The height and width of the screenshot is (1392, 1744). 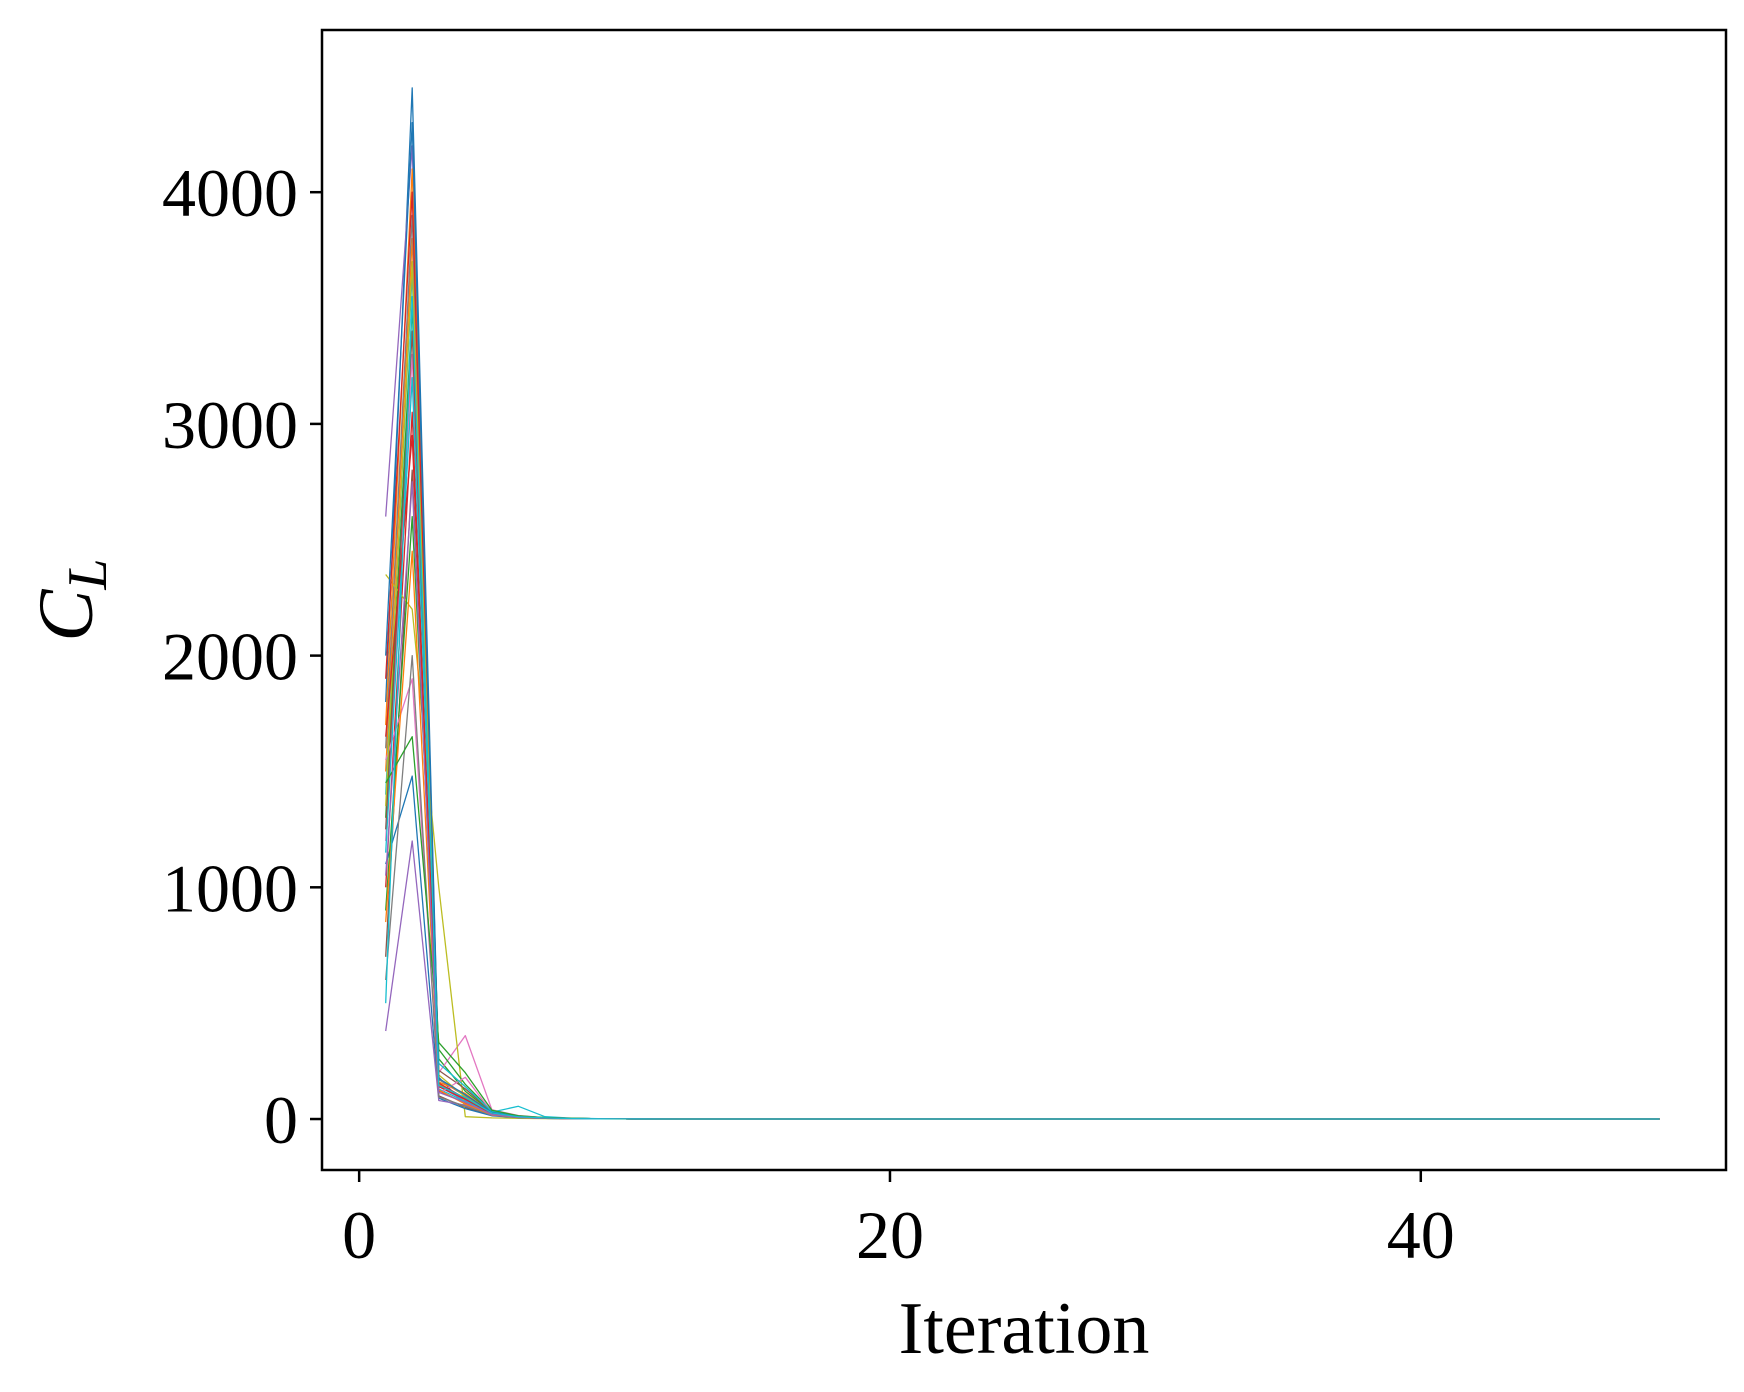 What do you see at coordinates (230, 657) in the screenshot?
I see `y-tick-label: 2000` at bounding box center [230, 657].